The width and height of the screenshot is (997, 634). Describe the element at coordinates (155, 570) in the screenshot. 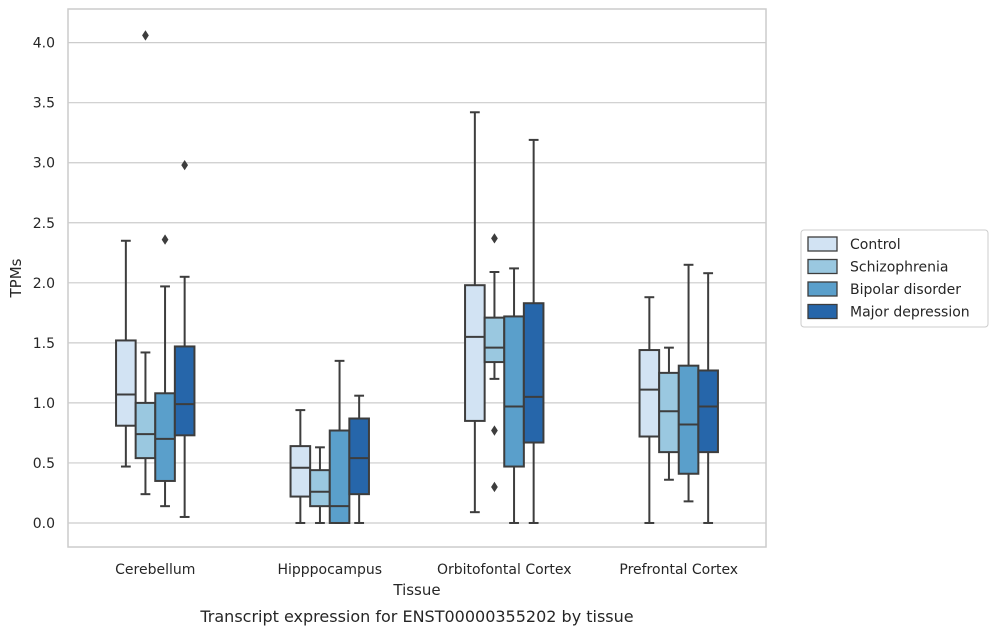

I see `x-tick-label: Cerebellum` at that location.